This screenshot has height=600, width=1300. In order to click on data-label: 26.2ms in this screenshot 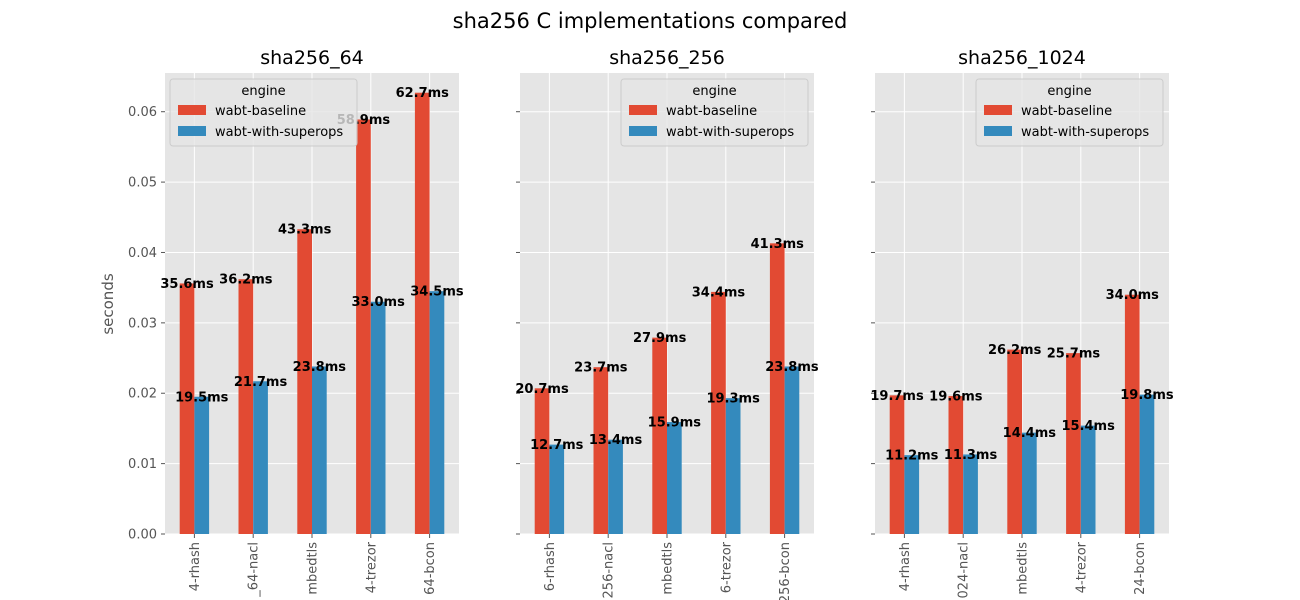, I will do `click(1015, 350)`.